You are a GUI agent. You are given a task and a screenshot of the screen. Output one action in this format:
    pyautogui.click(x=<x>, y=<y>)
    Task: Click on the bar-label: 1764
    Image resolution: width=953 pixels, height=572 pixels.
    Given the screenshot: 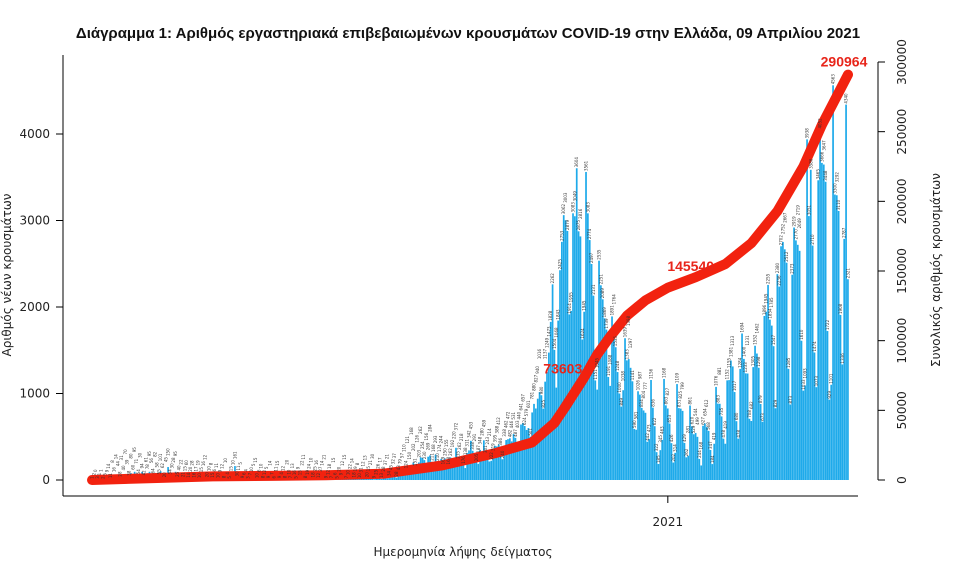 What is the action you would take?
    pyautogui.click(x=613, y=299)
    